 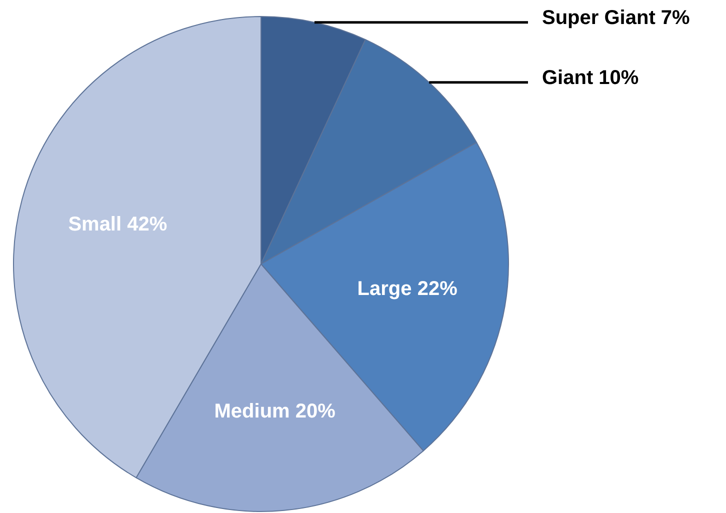 What do you see at coordinates (407, 289) in the screenshot?
I see `slice-label: Large 22%` at bounding box center [407, 289].